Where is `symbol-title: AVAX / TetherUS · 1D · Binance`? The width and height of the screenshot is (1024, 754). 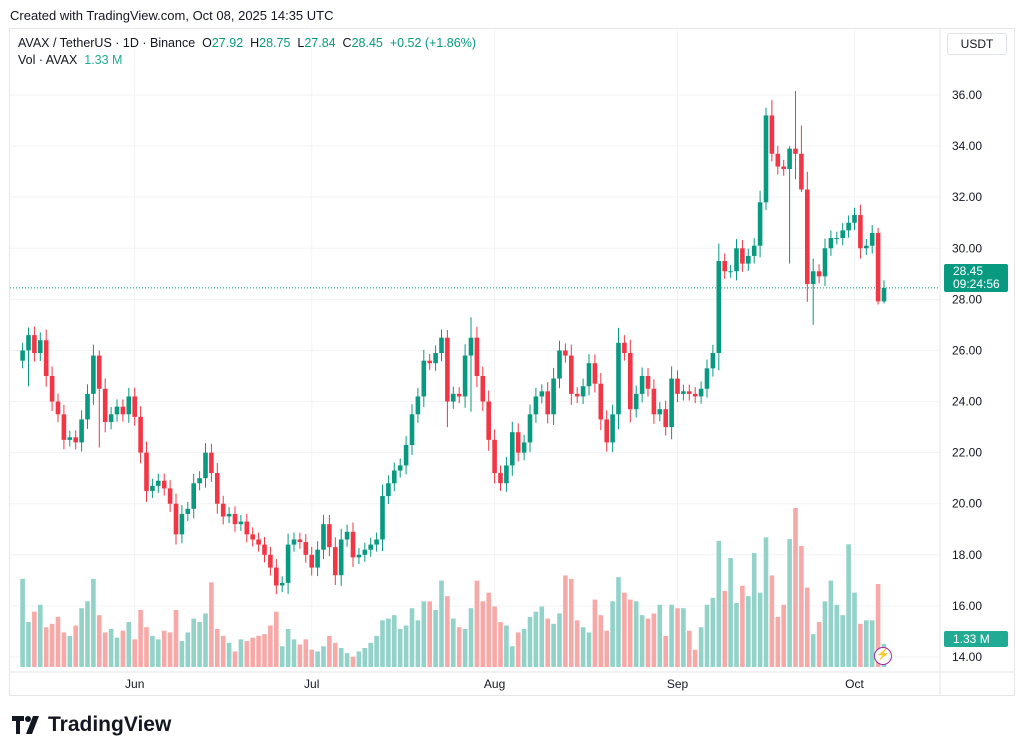
symbol-title: AVAX / TetherUS · 1D · Binance is located at coordinates (107, 43).